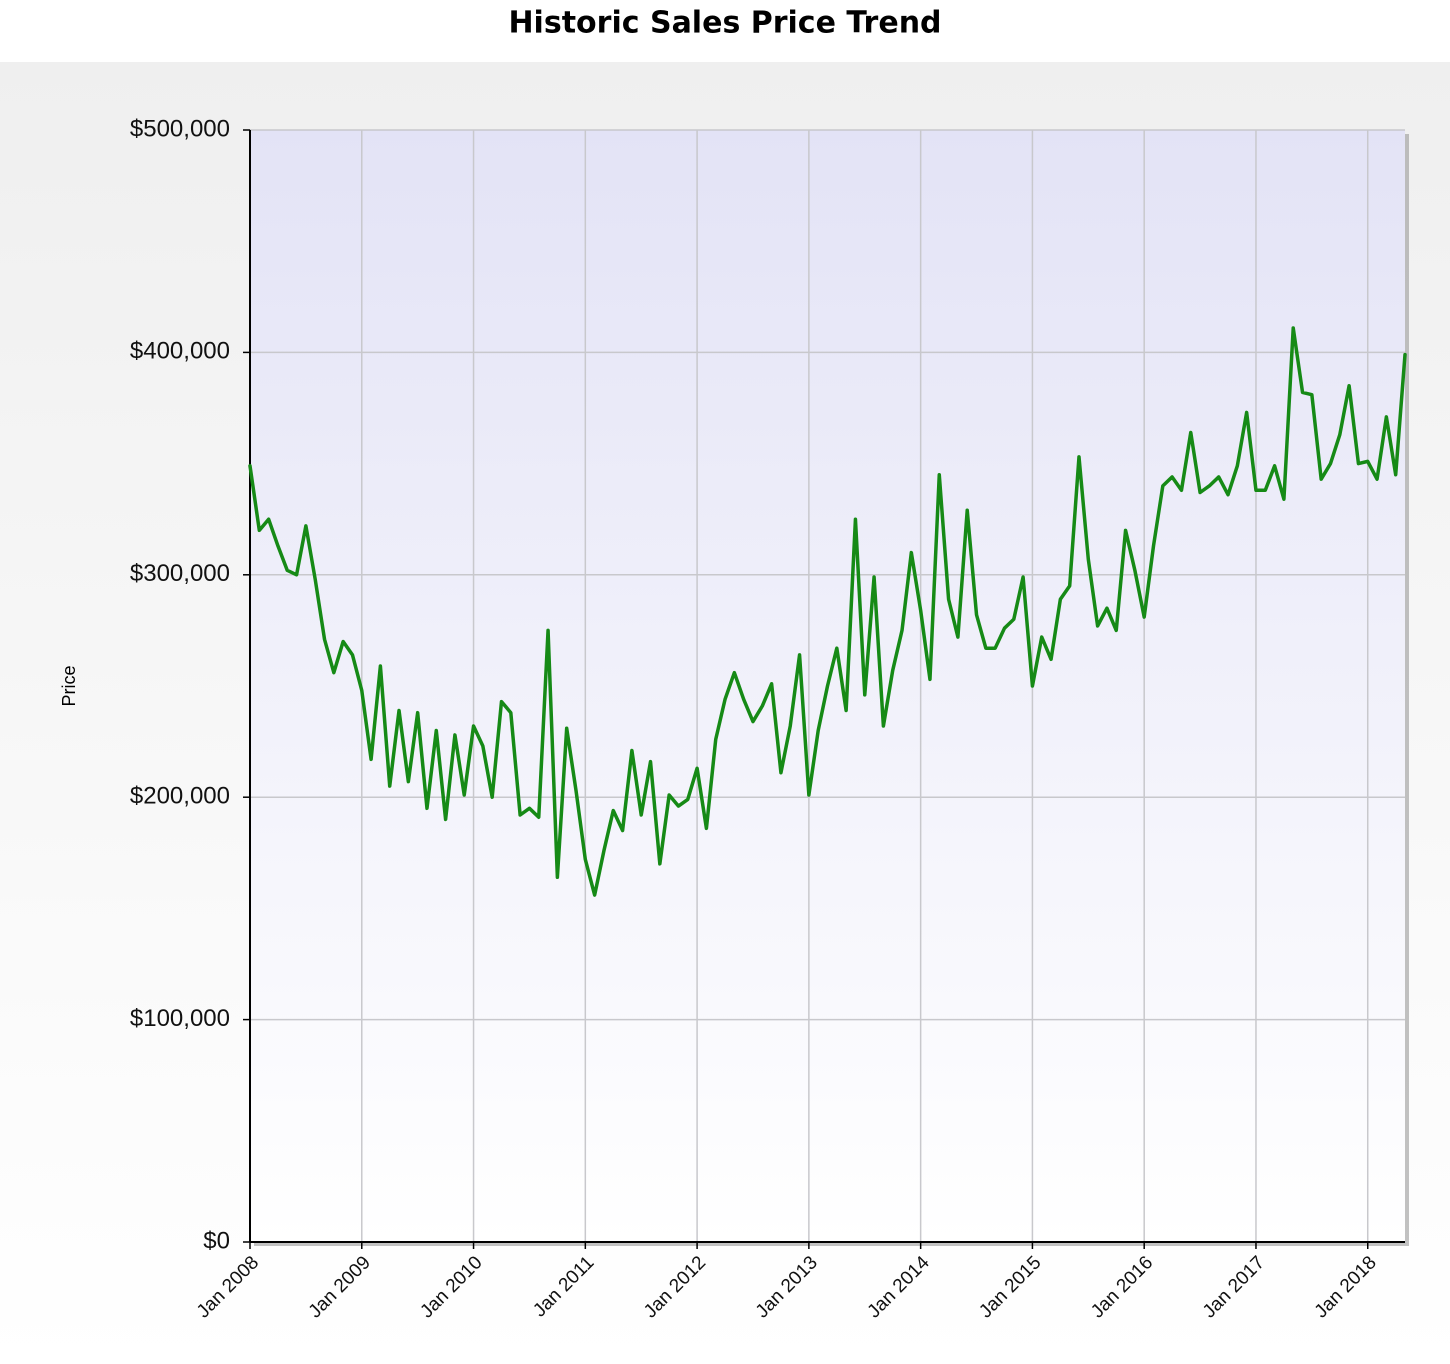  Describe the element at coordinates (180, 128) in the screenshot. I see `y-tick-label: $500,000` at that location.